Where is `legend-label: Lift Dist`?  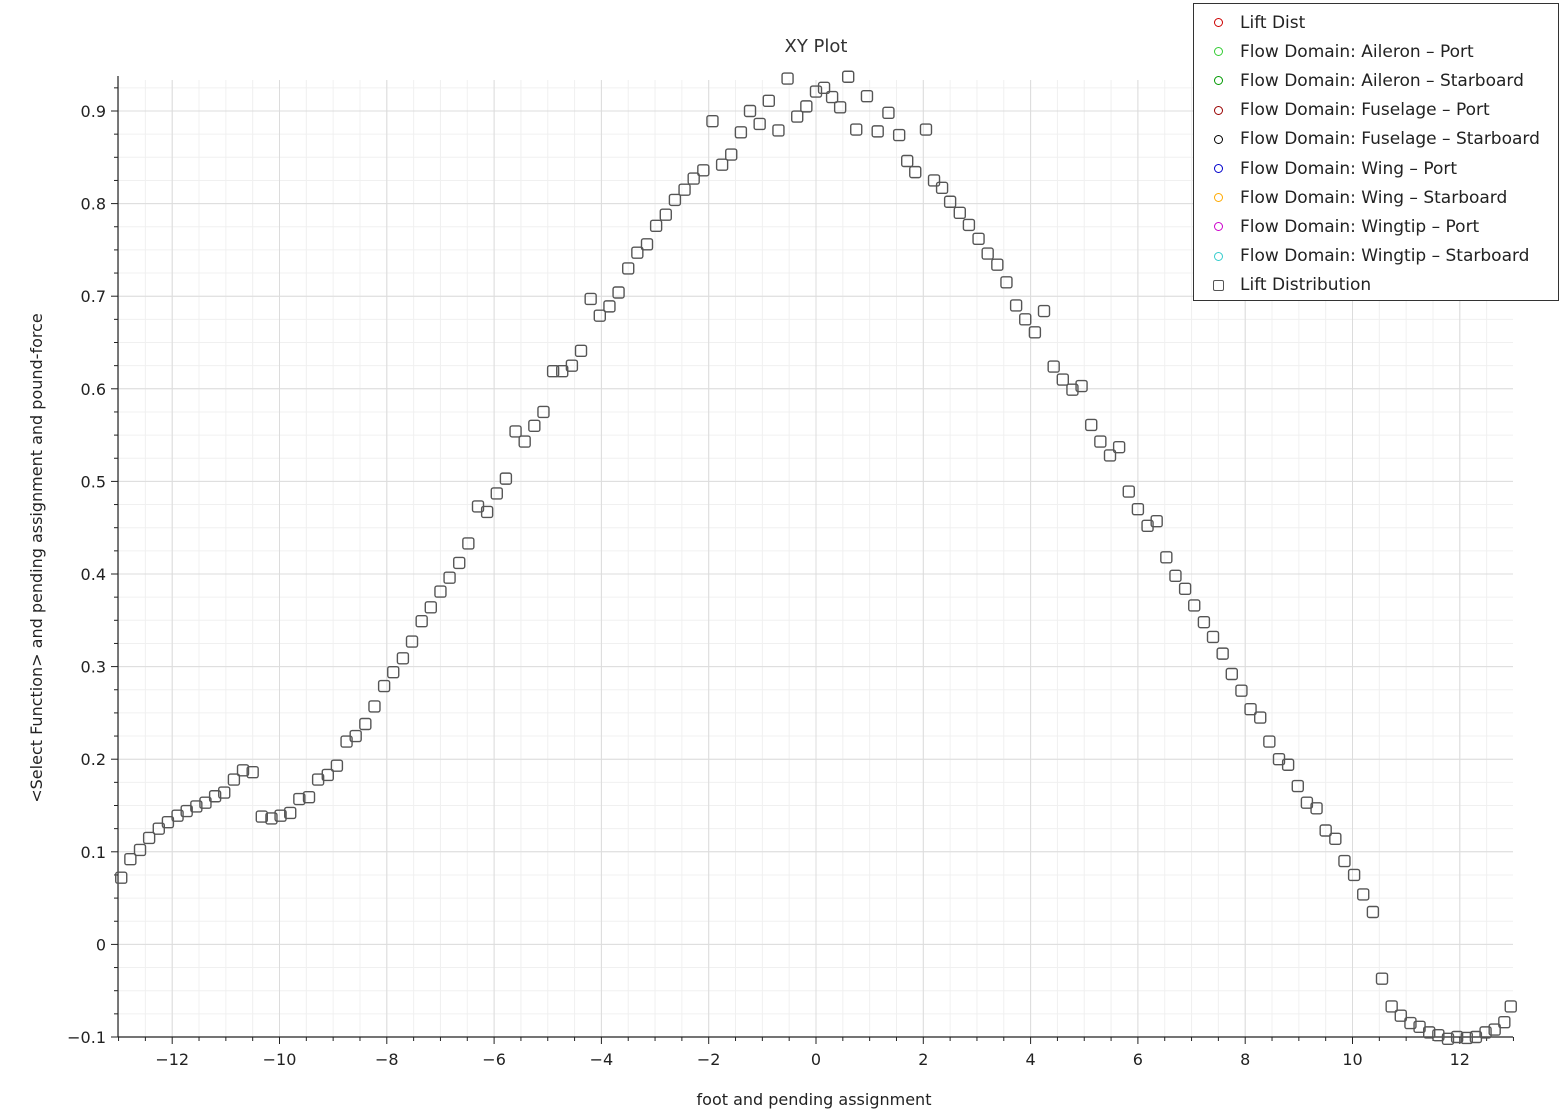 legend-label: Lift Dist is located at coordinates (1273, 22).